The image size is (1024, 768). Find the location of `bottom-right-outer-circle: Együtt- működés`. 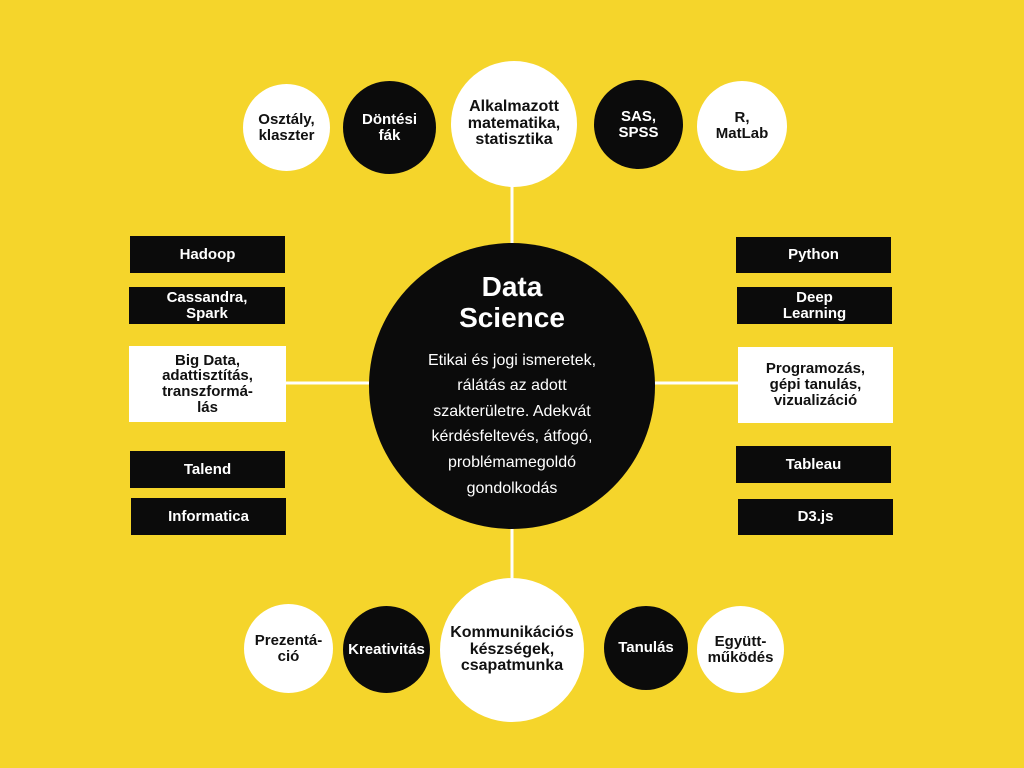

bottom-right-outer-circle: Együtt- működés is located at coordinates (740, 649).